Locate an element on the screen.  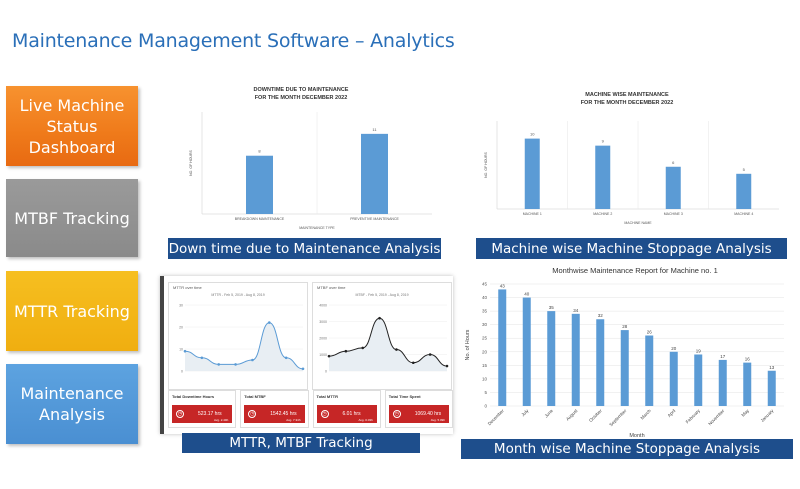
y-tick-label: 15 is located at coordinates (485, 365).